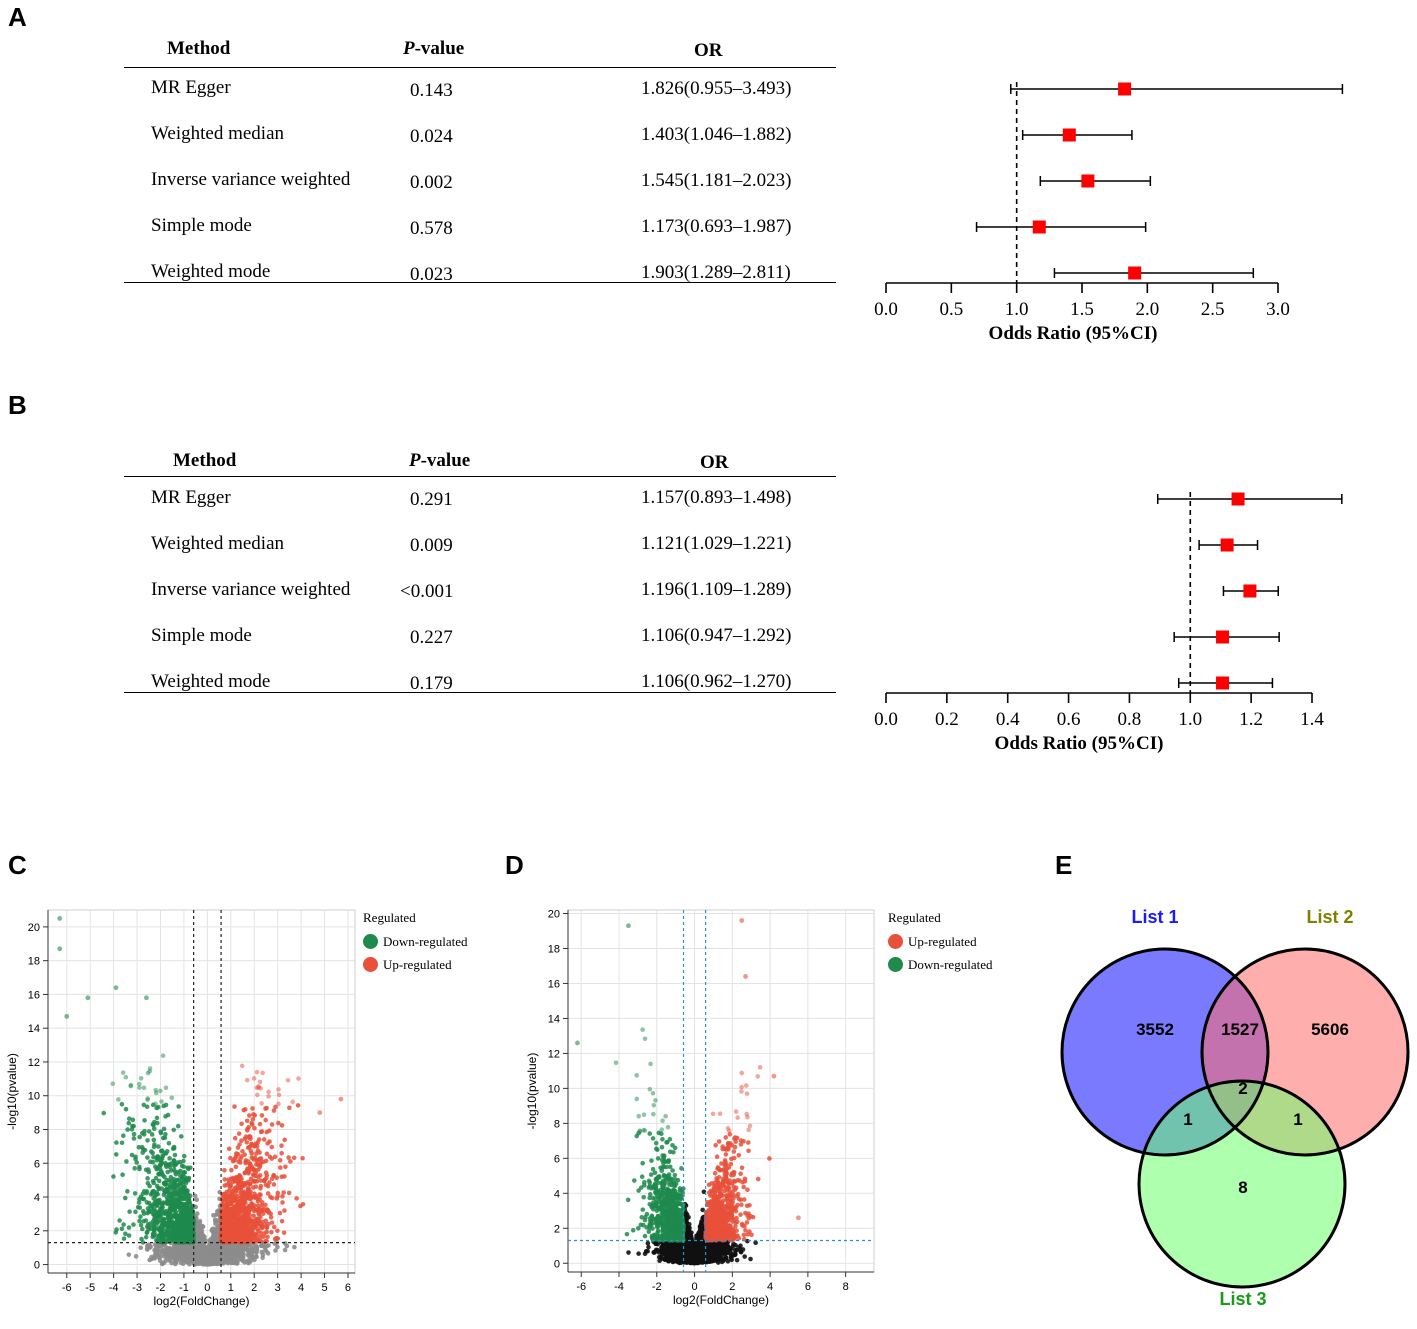 This screenshot has height=1329, width=1417. What do you see at coordinates (431, 183) in the screenshot?
I see `row-pvalue: 0.002` at bounding box center [431, 183].